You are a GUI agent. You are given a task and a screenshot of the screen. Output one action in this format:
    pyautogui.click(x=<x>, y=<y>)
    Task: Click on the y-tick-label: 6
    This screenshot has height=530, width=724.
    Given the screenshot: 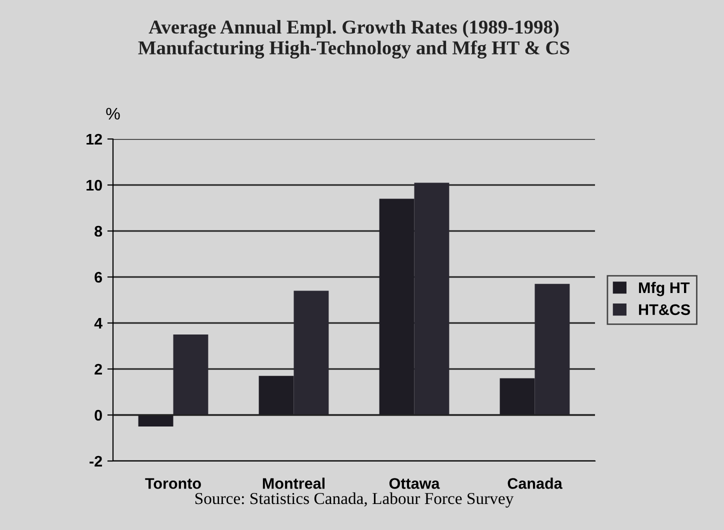 What is the action you would take?
    pyautogui.click(x=98, y=277)
    